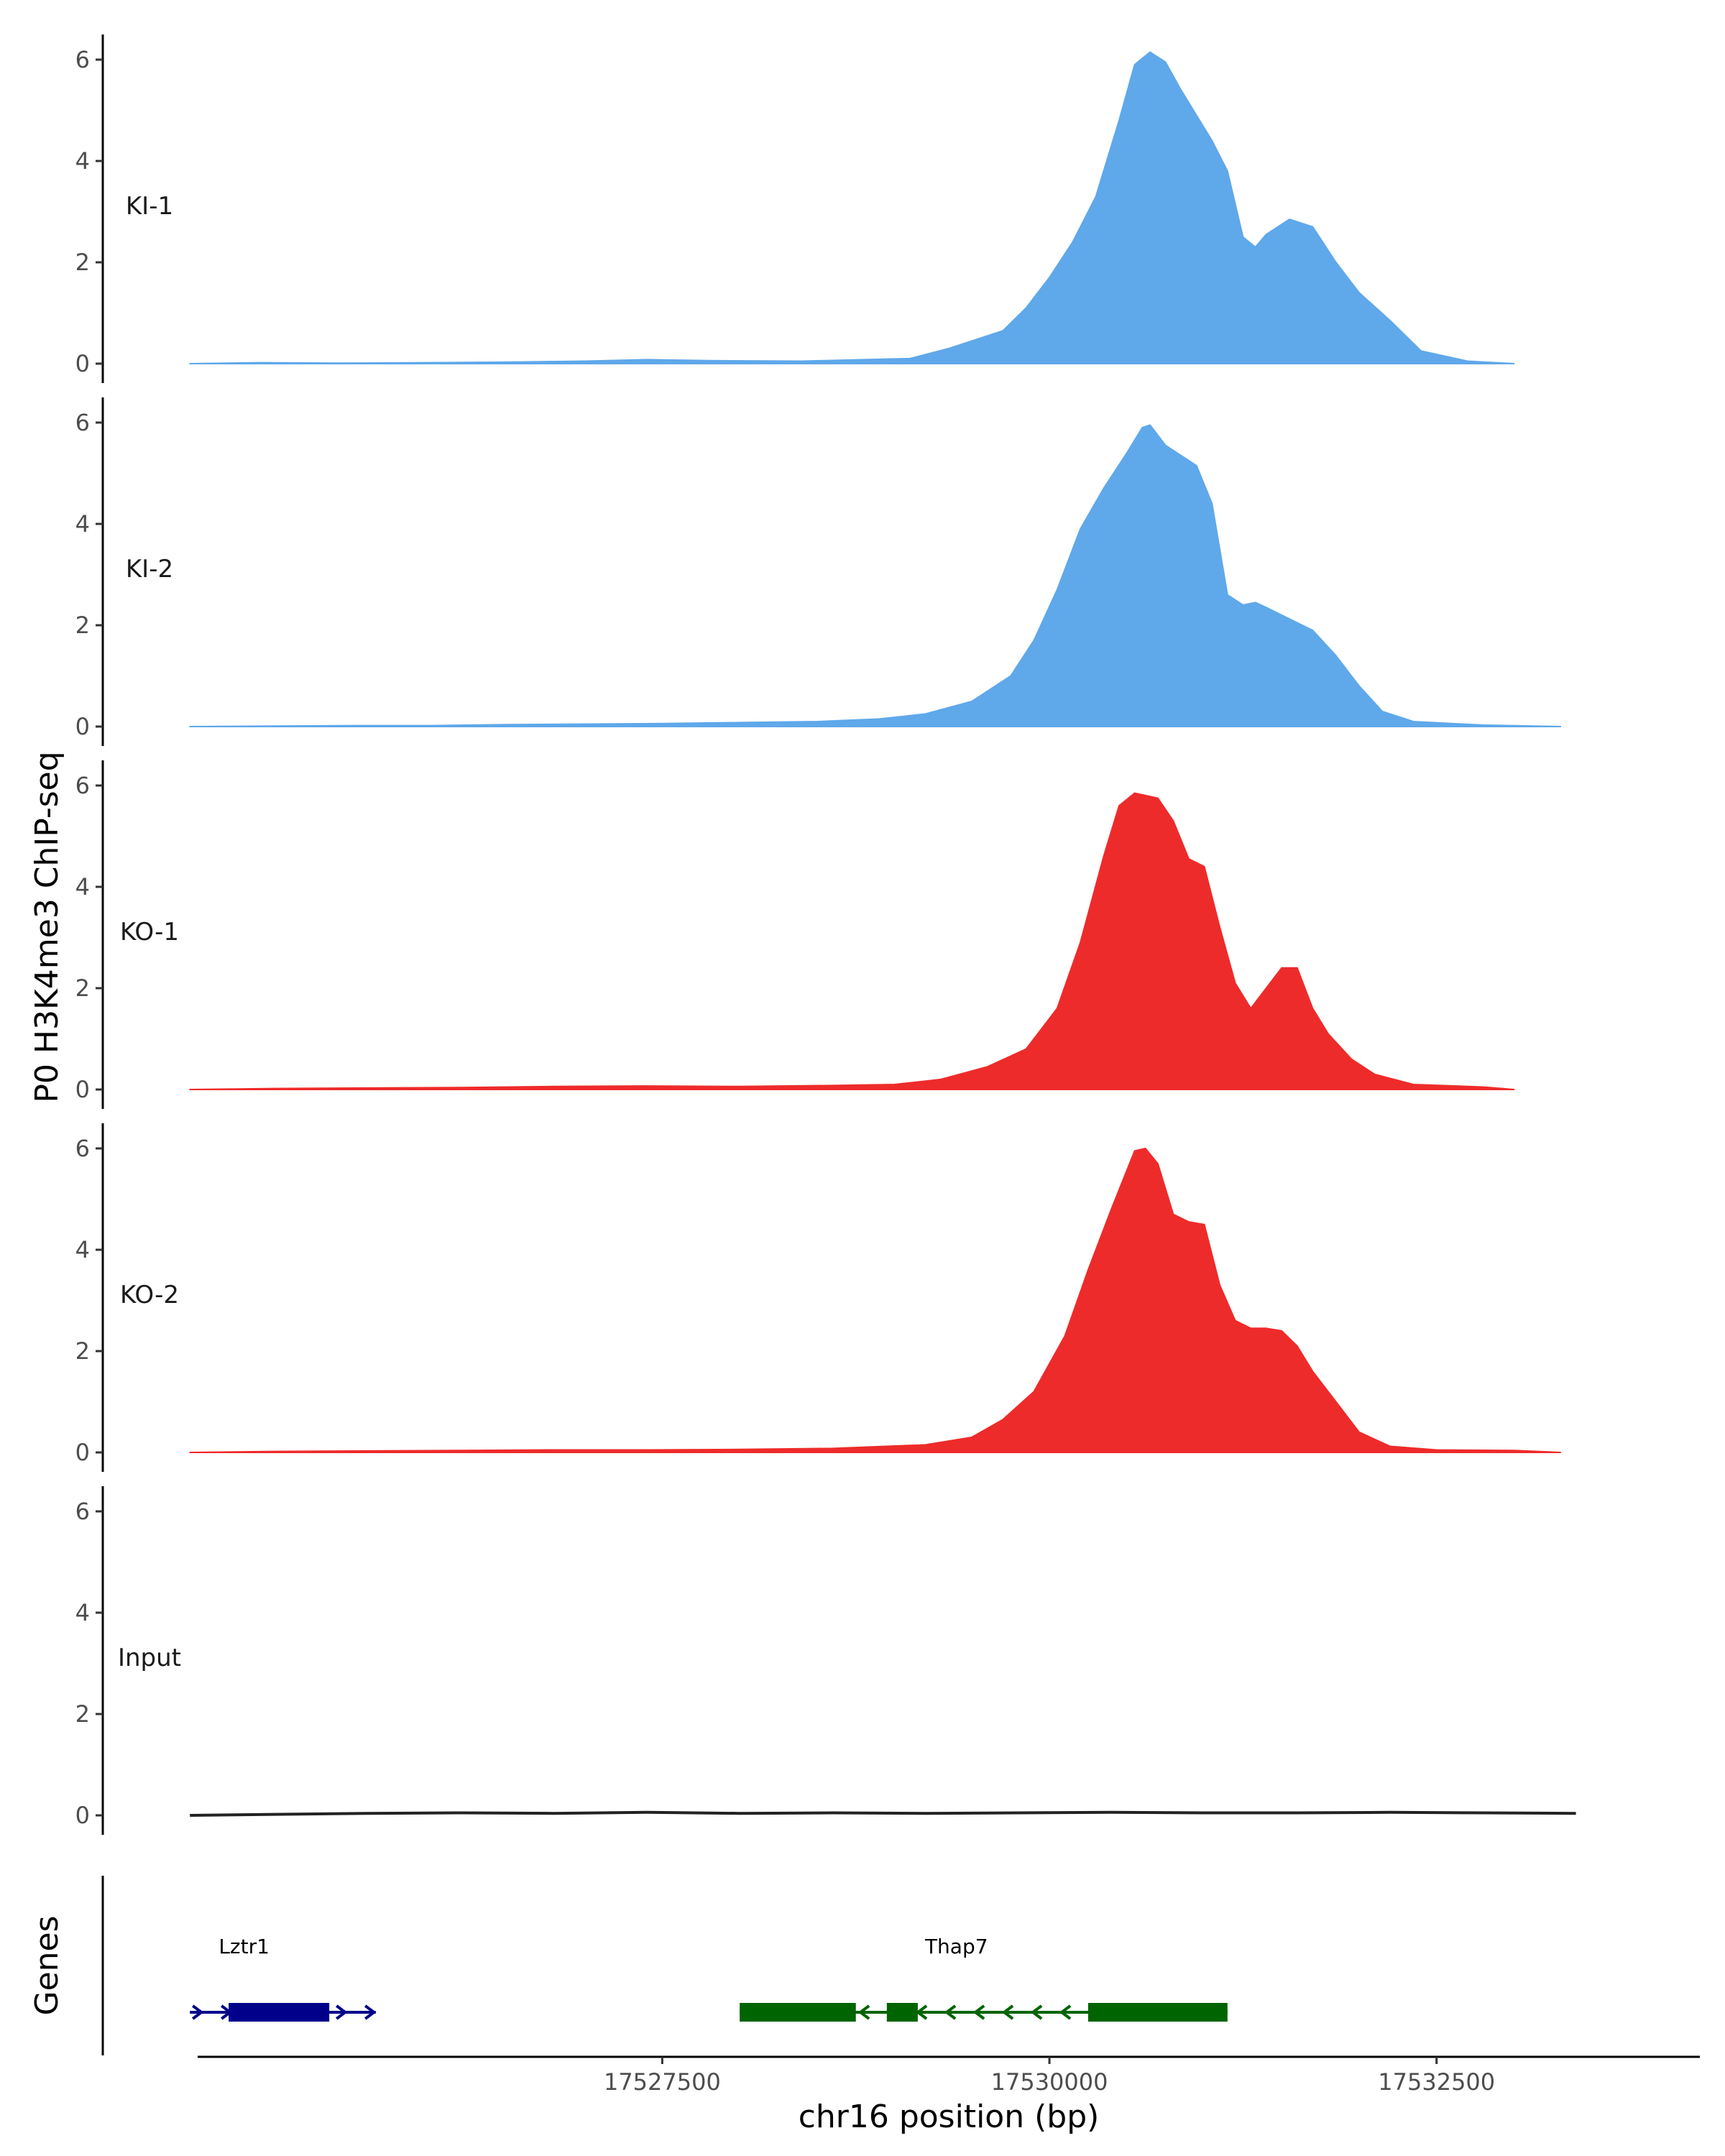 This screenshot has height=2156, width=1725. I want to click on gene-label: Thap7, so click(956, 1946).